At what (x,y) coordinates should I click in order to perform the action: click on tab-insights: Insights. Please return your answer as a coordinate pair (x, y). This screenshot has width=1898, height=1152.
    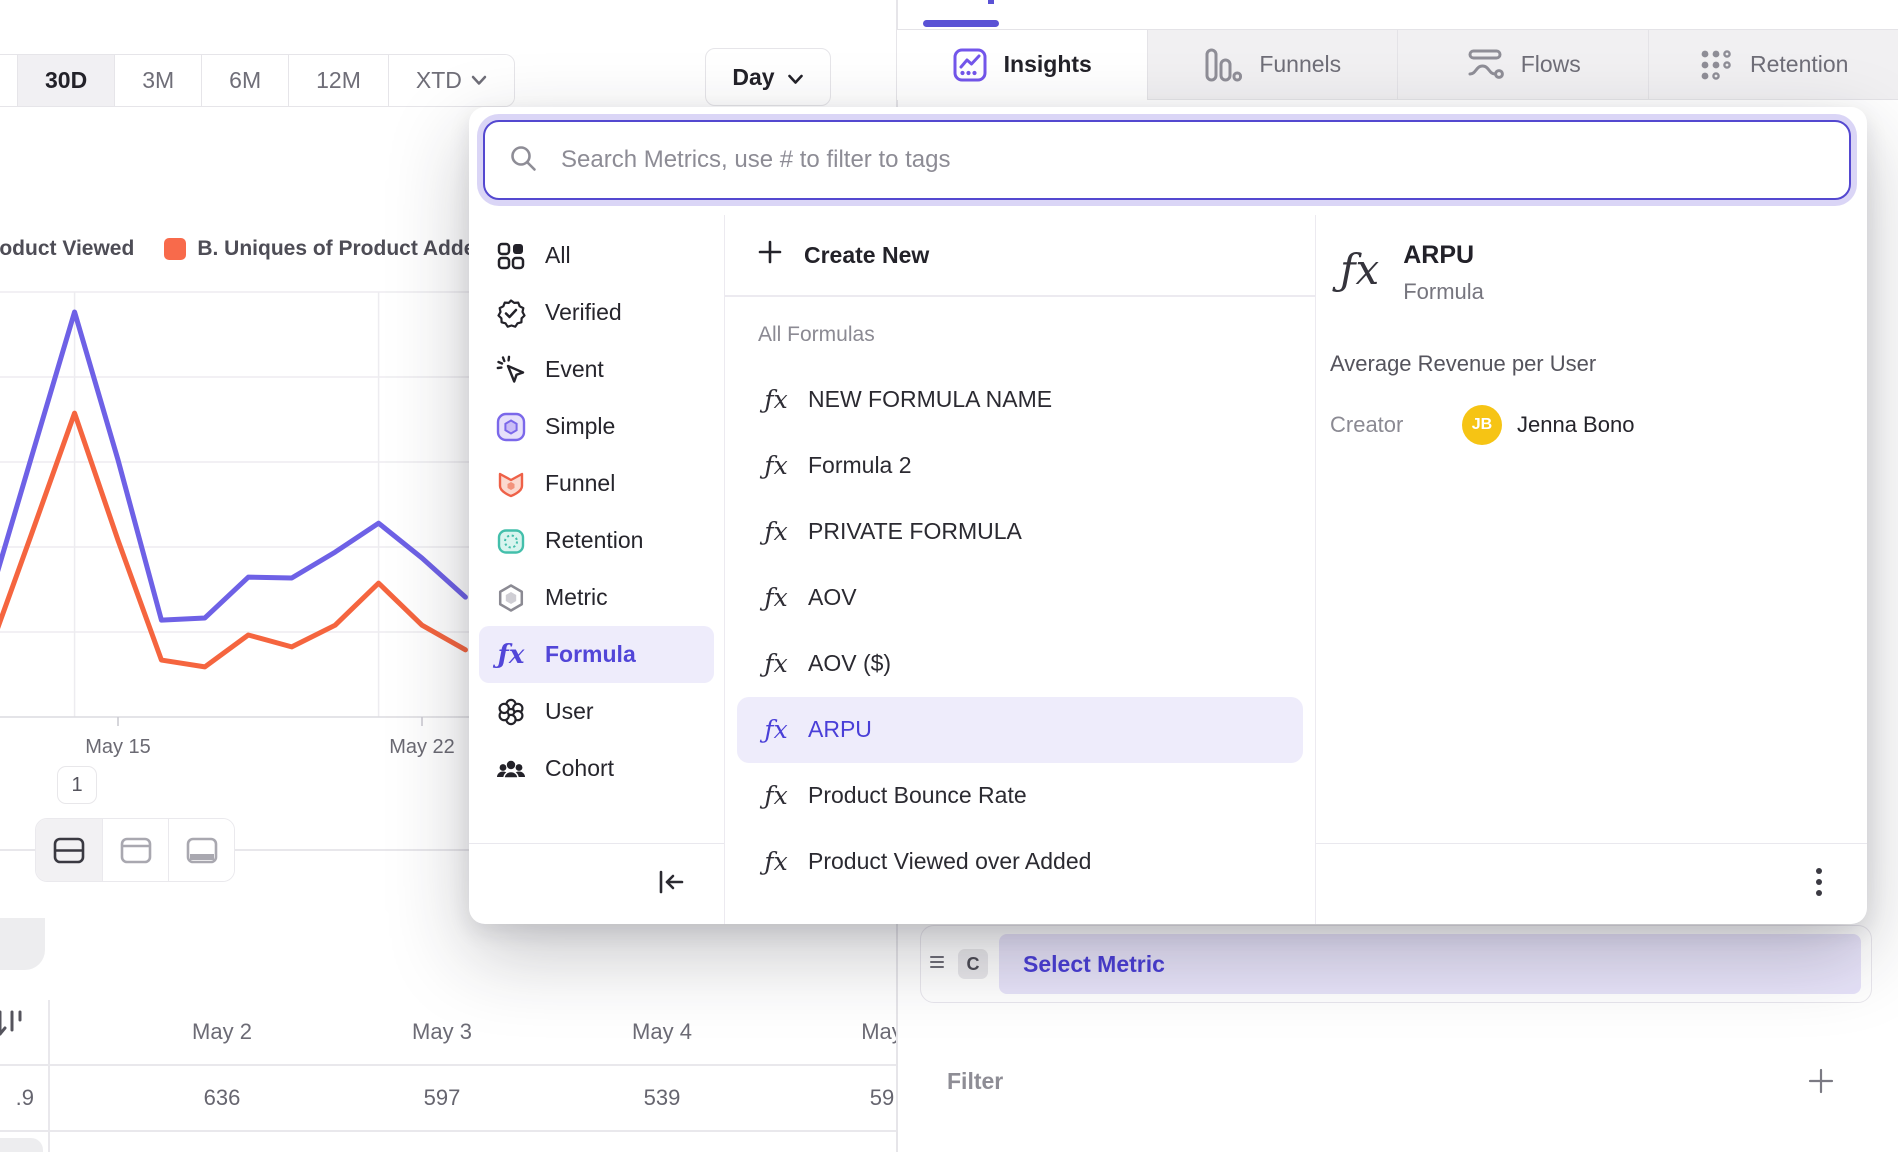
    Looking at the image, I should click on (1022, 65).